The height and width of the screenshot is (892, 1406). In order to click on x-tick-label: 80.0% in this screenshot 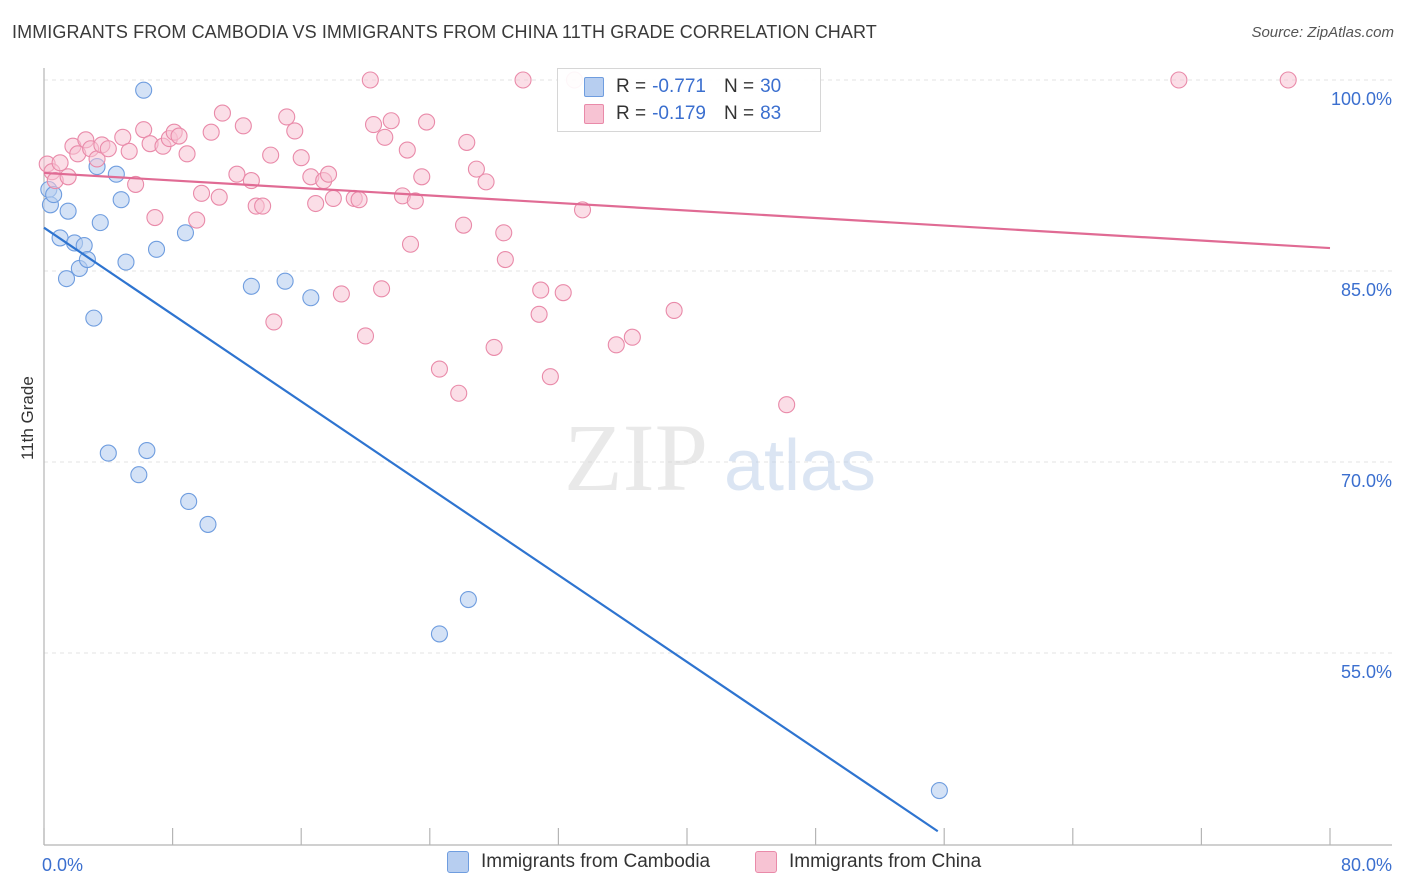, I will do `click(1366, 865)`.